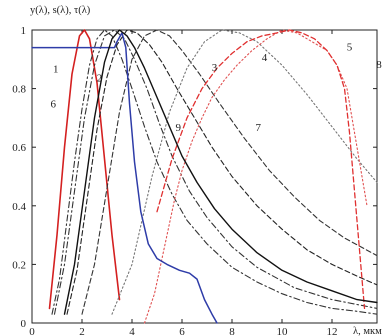  What do you see at coordinates (100, 78) in the screenshot?
I see `curve-label: 2` at bounding box center [100, 78].